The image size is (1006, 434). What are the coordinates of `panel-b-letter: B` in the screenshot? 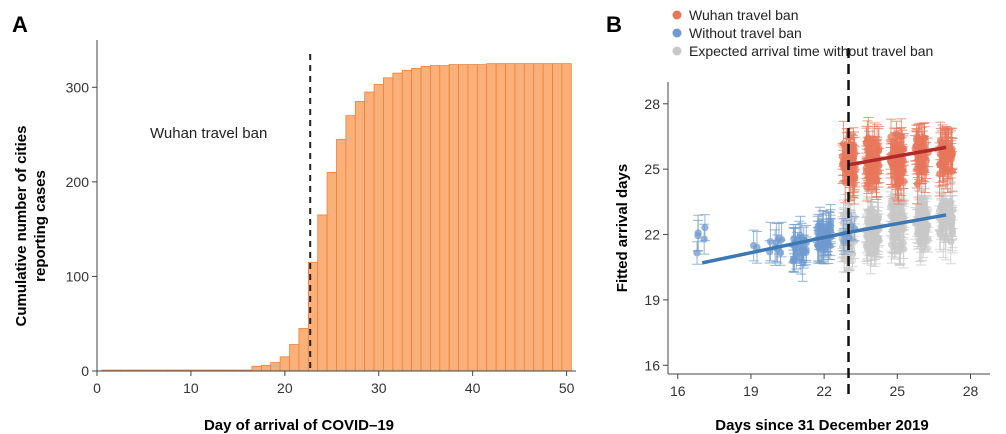 It's located at (614, 24).